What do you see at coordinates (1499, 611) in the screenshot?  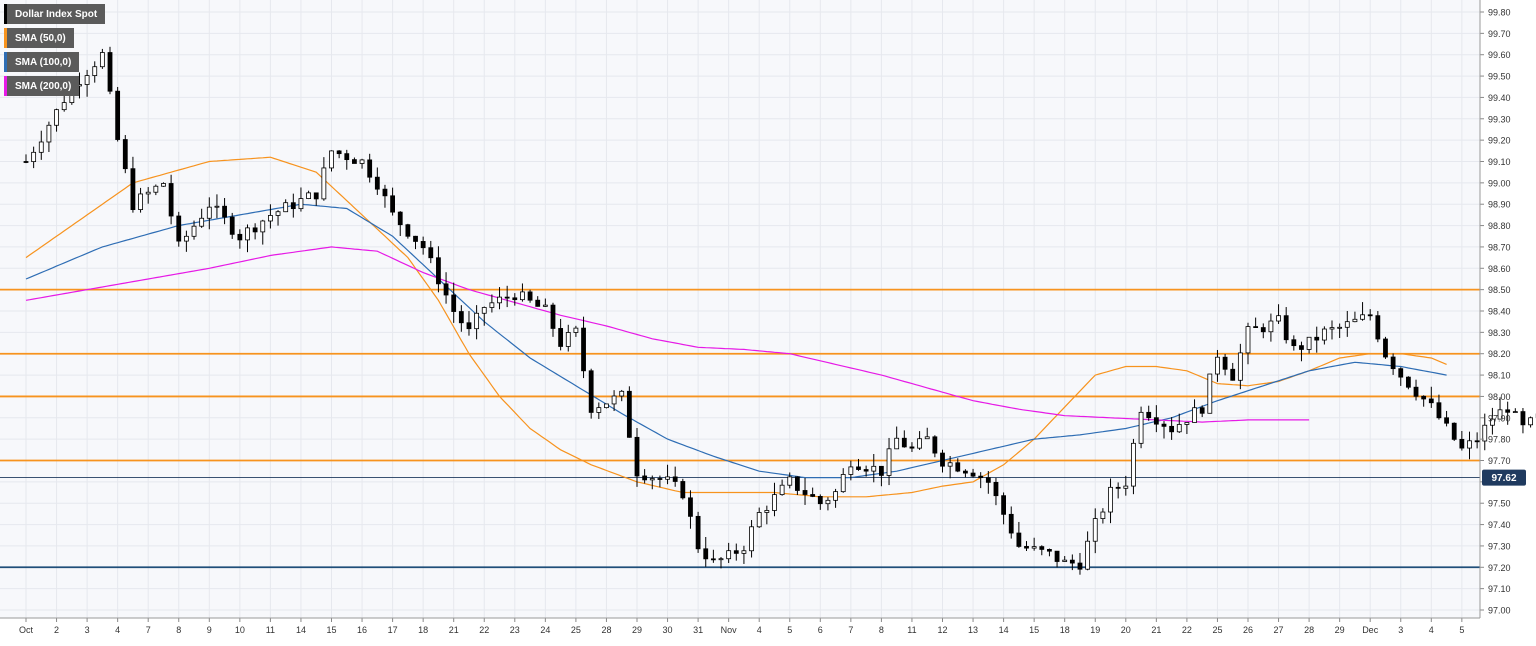 I see `y-tick-label: 97.00` at bounding box center [1499, 611].